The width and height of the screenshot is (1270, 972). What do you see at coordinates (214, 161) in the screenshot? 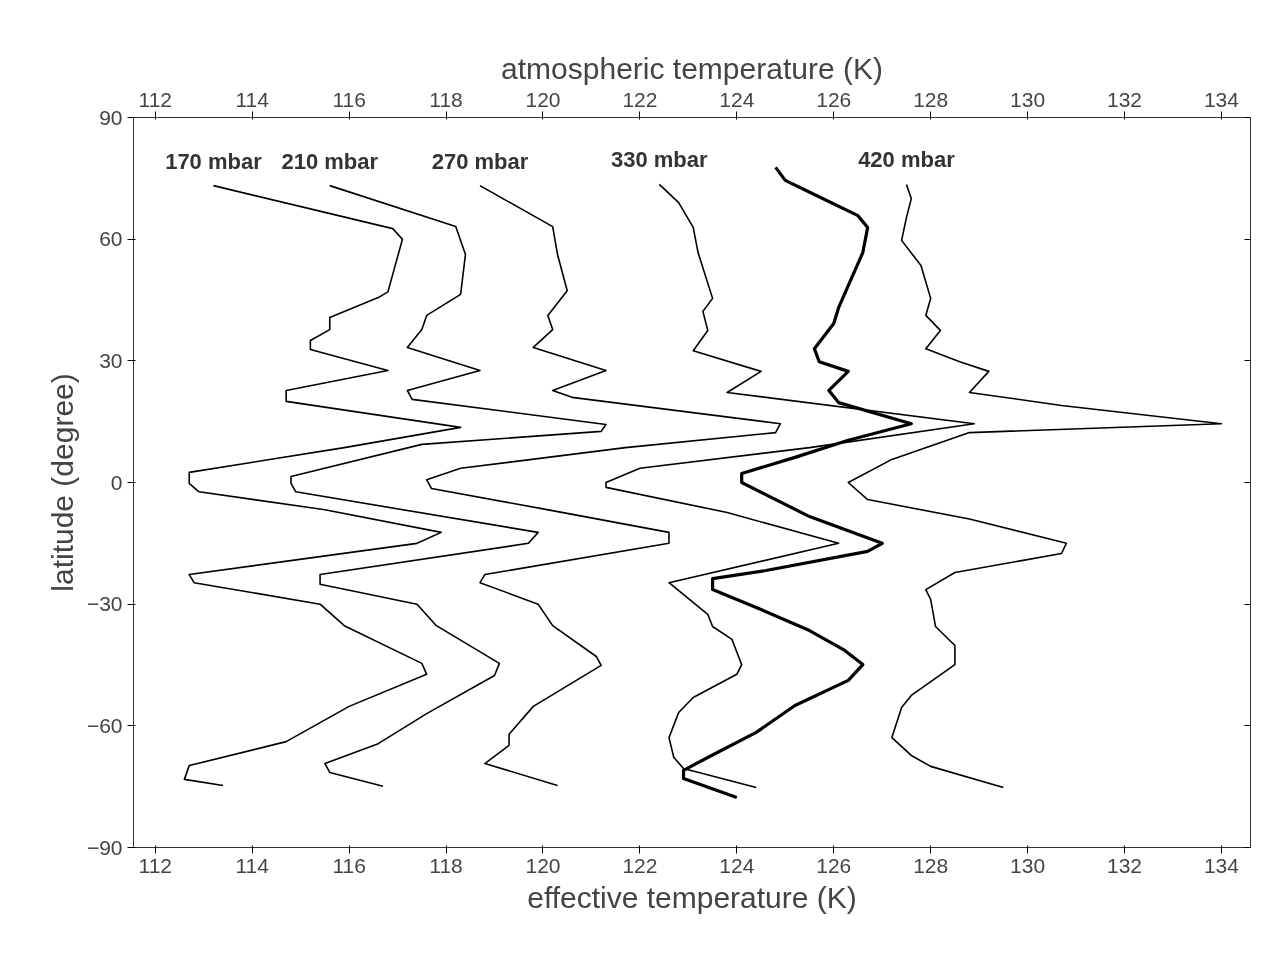
I see `series-label: 170 mbar` at bounding box center [214, 161].